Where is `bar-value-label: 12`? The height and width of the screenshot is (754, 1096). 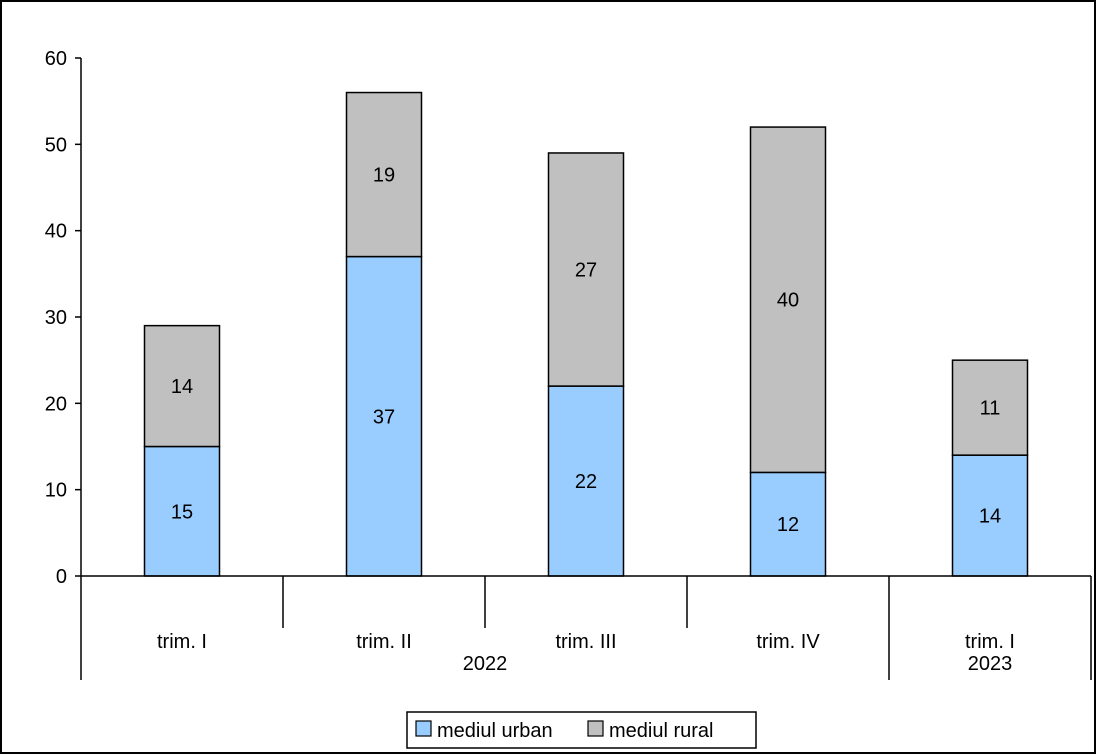 bar-value-label: 12 is located at coordinates (788, 525).